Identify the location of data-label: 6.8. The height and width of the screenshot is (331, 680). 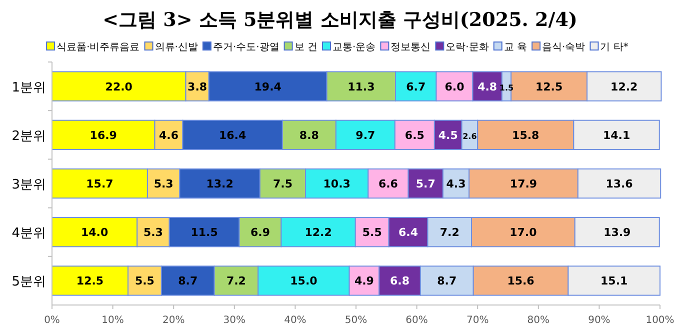
(400, 281).